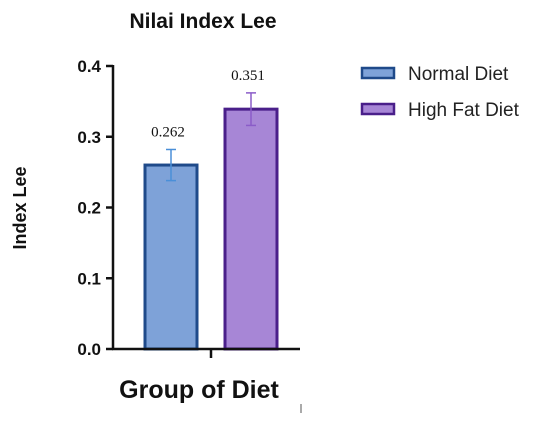 This screenshot has height=424, width=550. I want to click on chart-title: Nilai Index Lee, so click(202, 21).